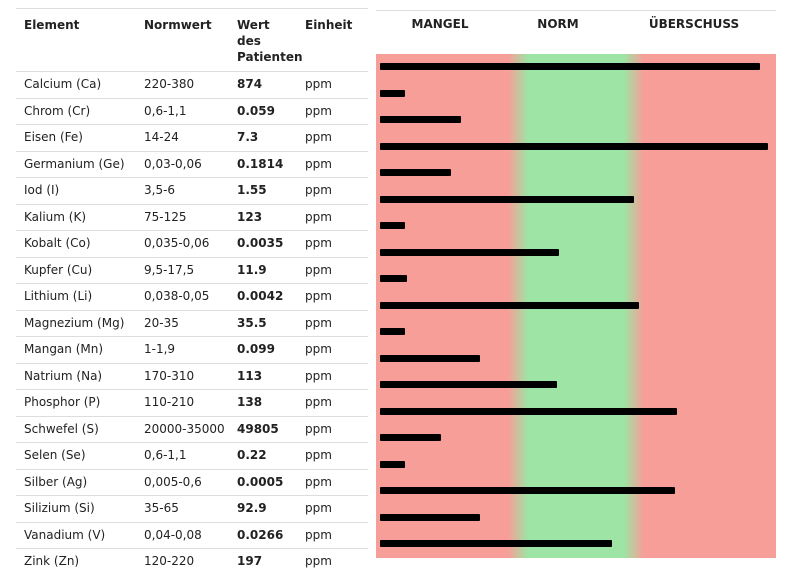  Describe the element at coordinates (76, 402) in the screenshot. I see `cell-element: Phosphor (P)` at that location.